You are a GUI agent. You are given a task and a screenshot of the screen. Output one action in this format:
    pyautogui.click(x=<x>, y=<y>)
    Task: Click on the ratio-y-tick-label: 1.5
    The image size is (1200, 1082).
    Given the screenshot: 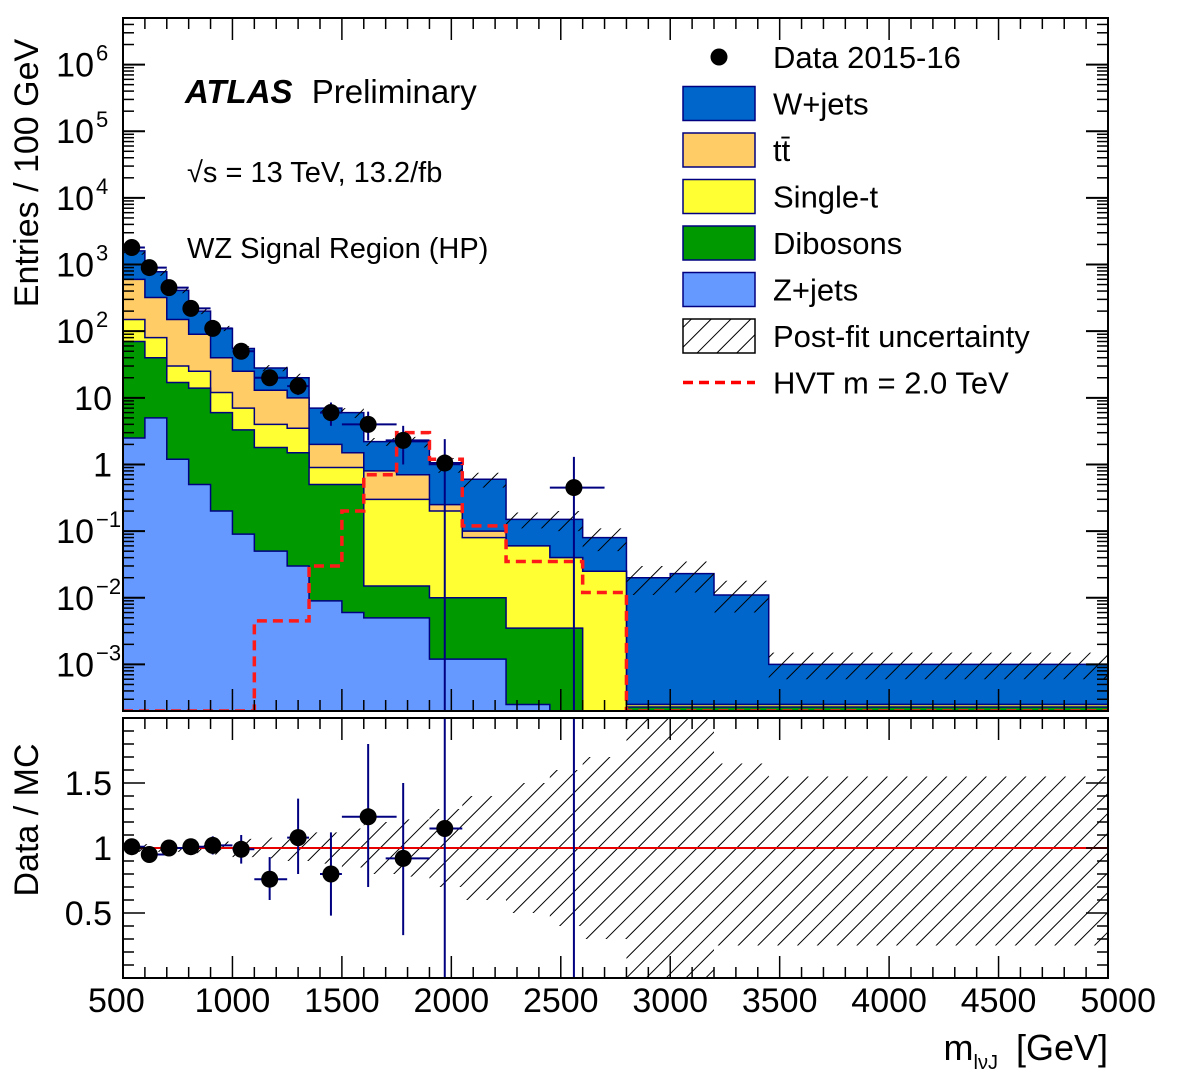 What is the action you would take?
    pyautogui.click(x=88, y=784)
    